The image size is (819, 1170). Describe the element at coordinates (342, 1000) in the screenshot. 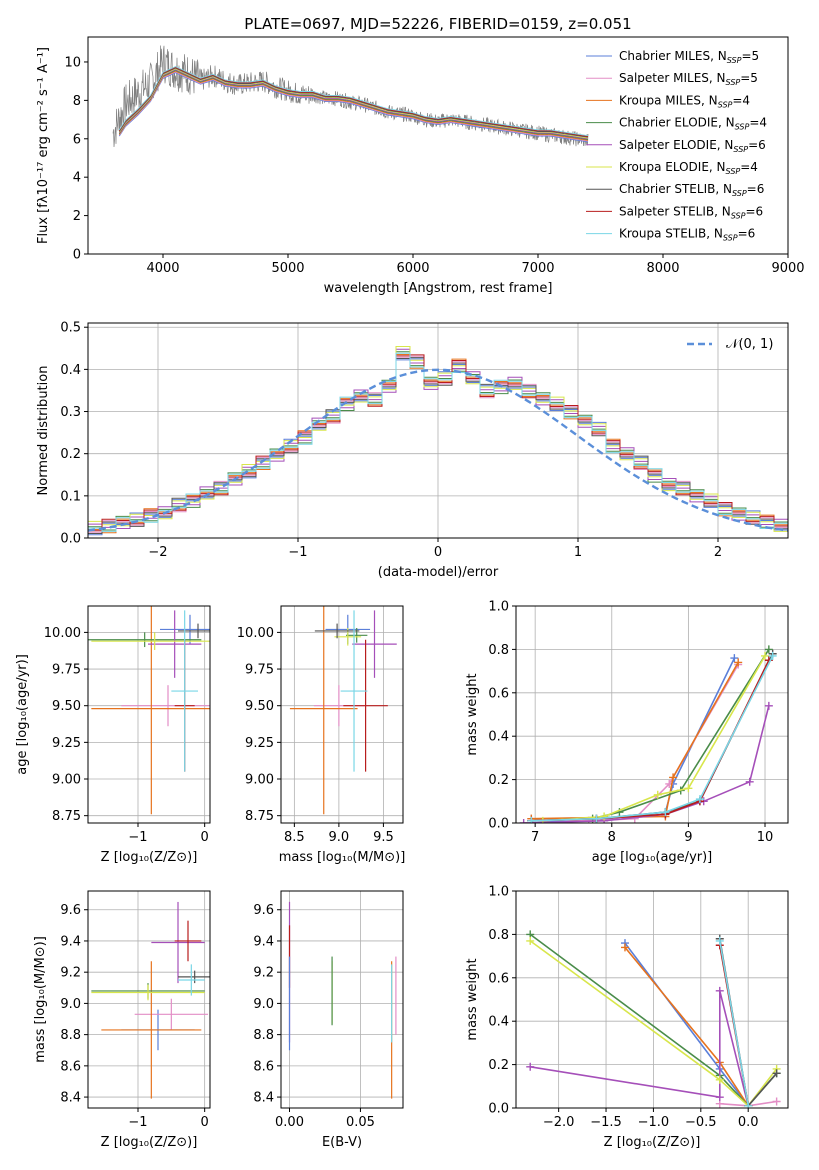

I see `marks-mass_vs_EBV` at that location.